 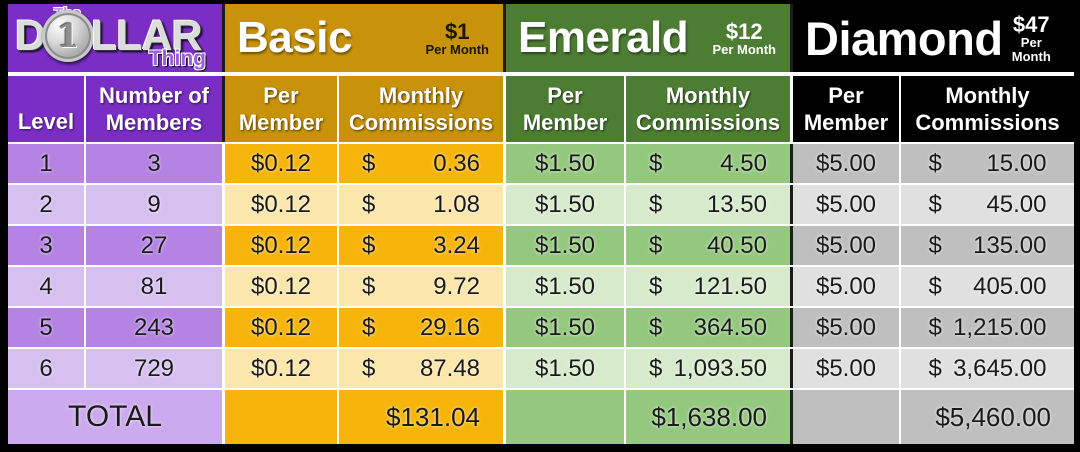 What do you see at coordinates (1031, 37) in the screenshot?
I see `tier-diamond-price: $47 Per Month` at bounding box center [1031, 37].